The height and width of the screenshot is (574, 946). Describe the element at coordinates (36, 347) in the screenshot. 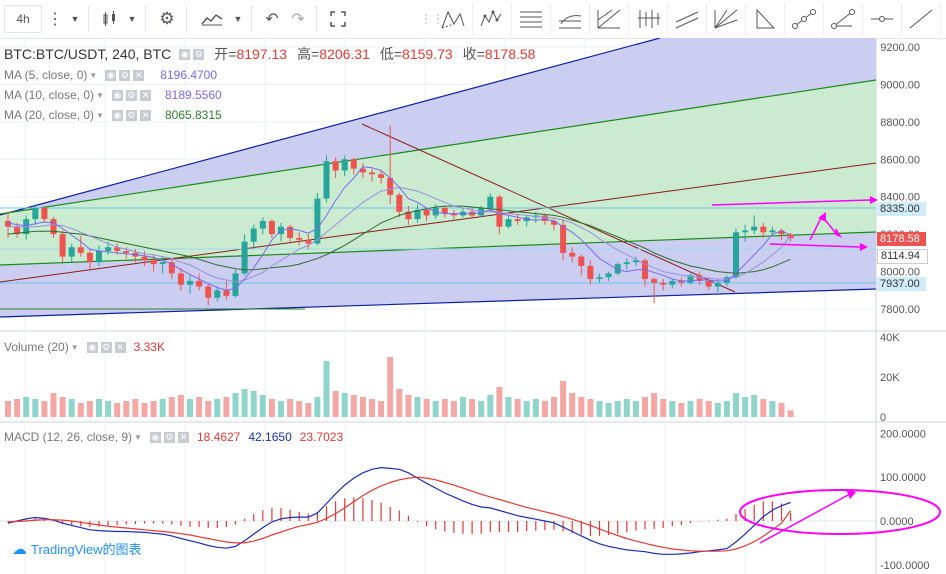

I see `volume-label: Volume (20)` at that location.